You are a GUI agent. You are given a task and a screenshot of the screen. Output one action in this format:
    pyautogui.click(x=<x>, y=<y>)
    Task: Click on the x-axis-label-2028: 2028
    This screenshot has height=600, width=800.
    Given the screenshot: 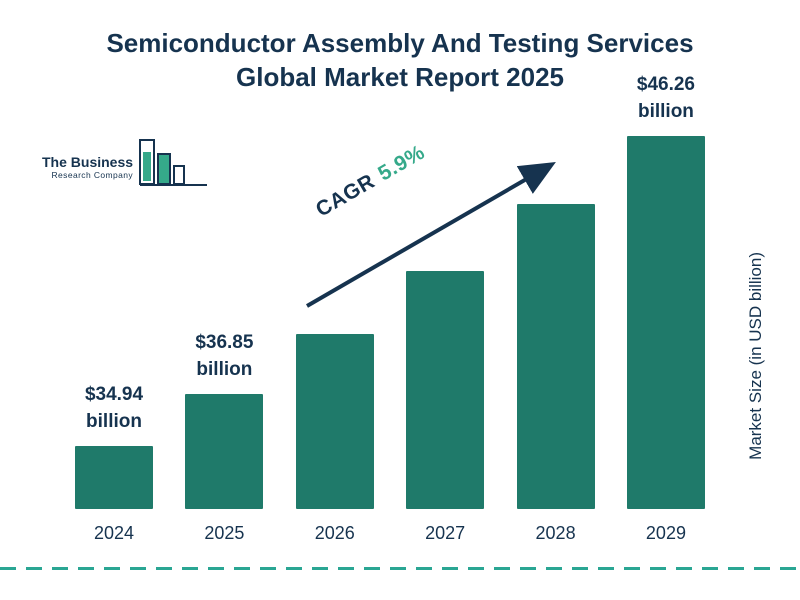 What is the action you would take?
    pyautogui.click(x=555, y=533)
    